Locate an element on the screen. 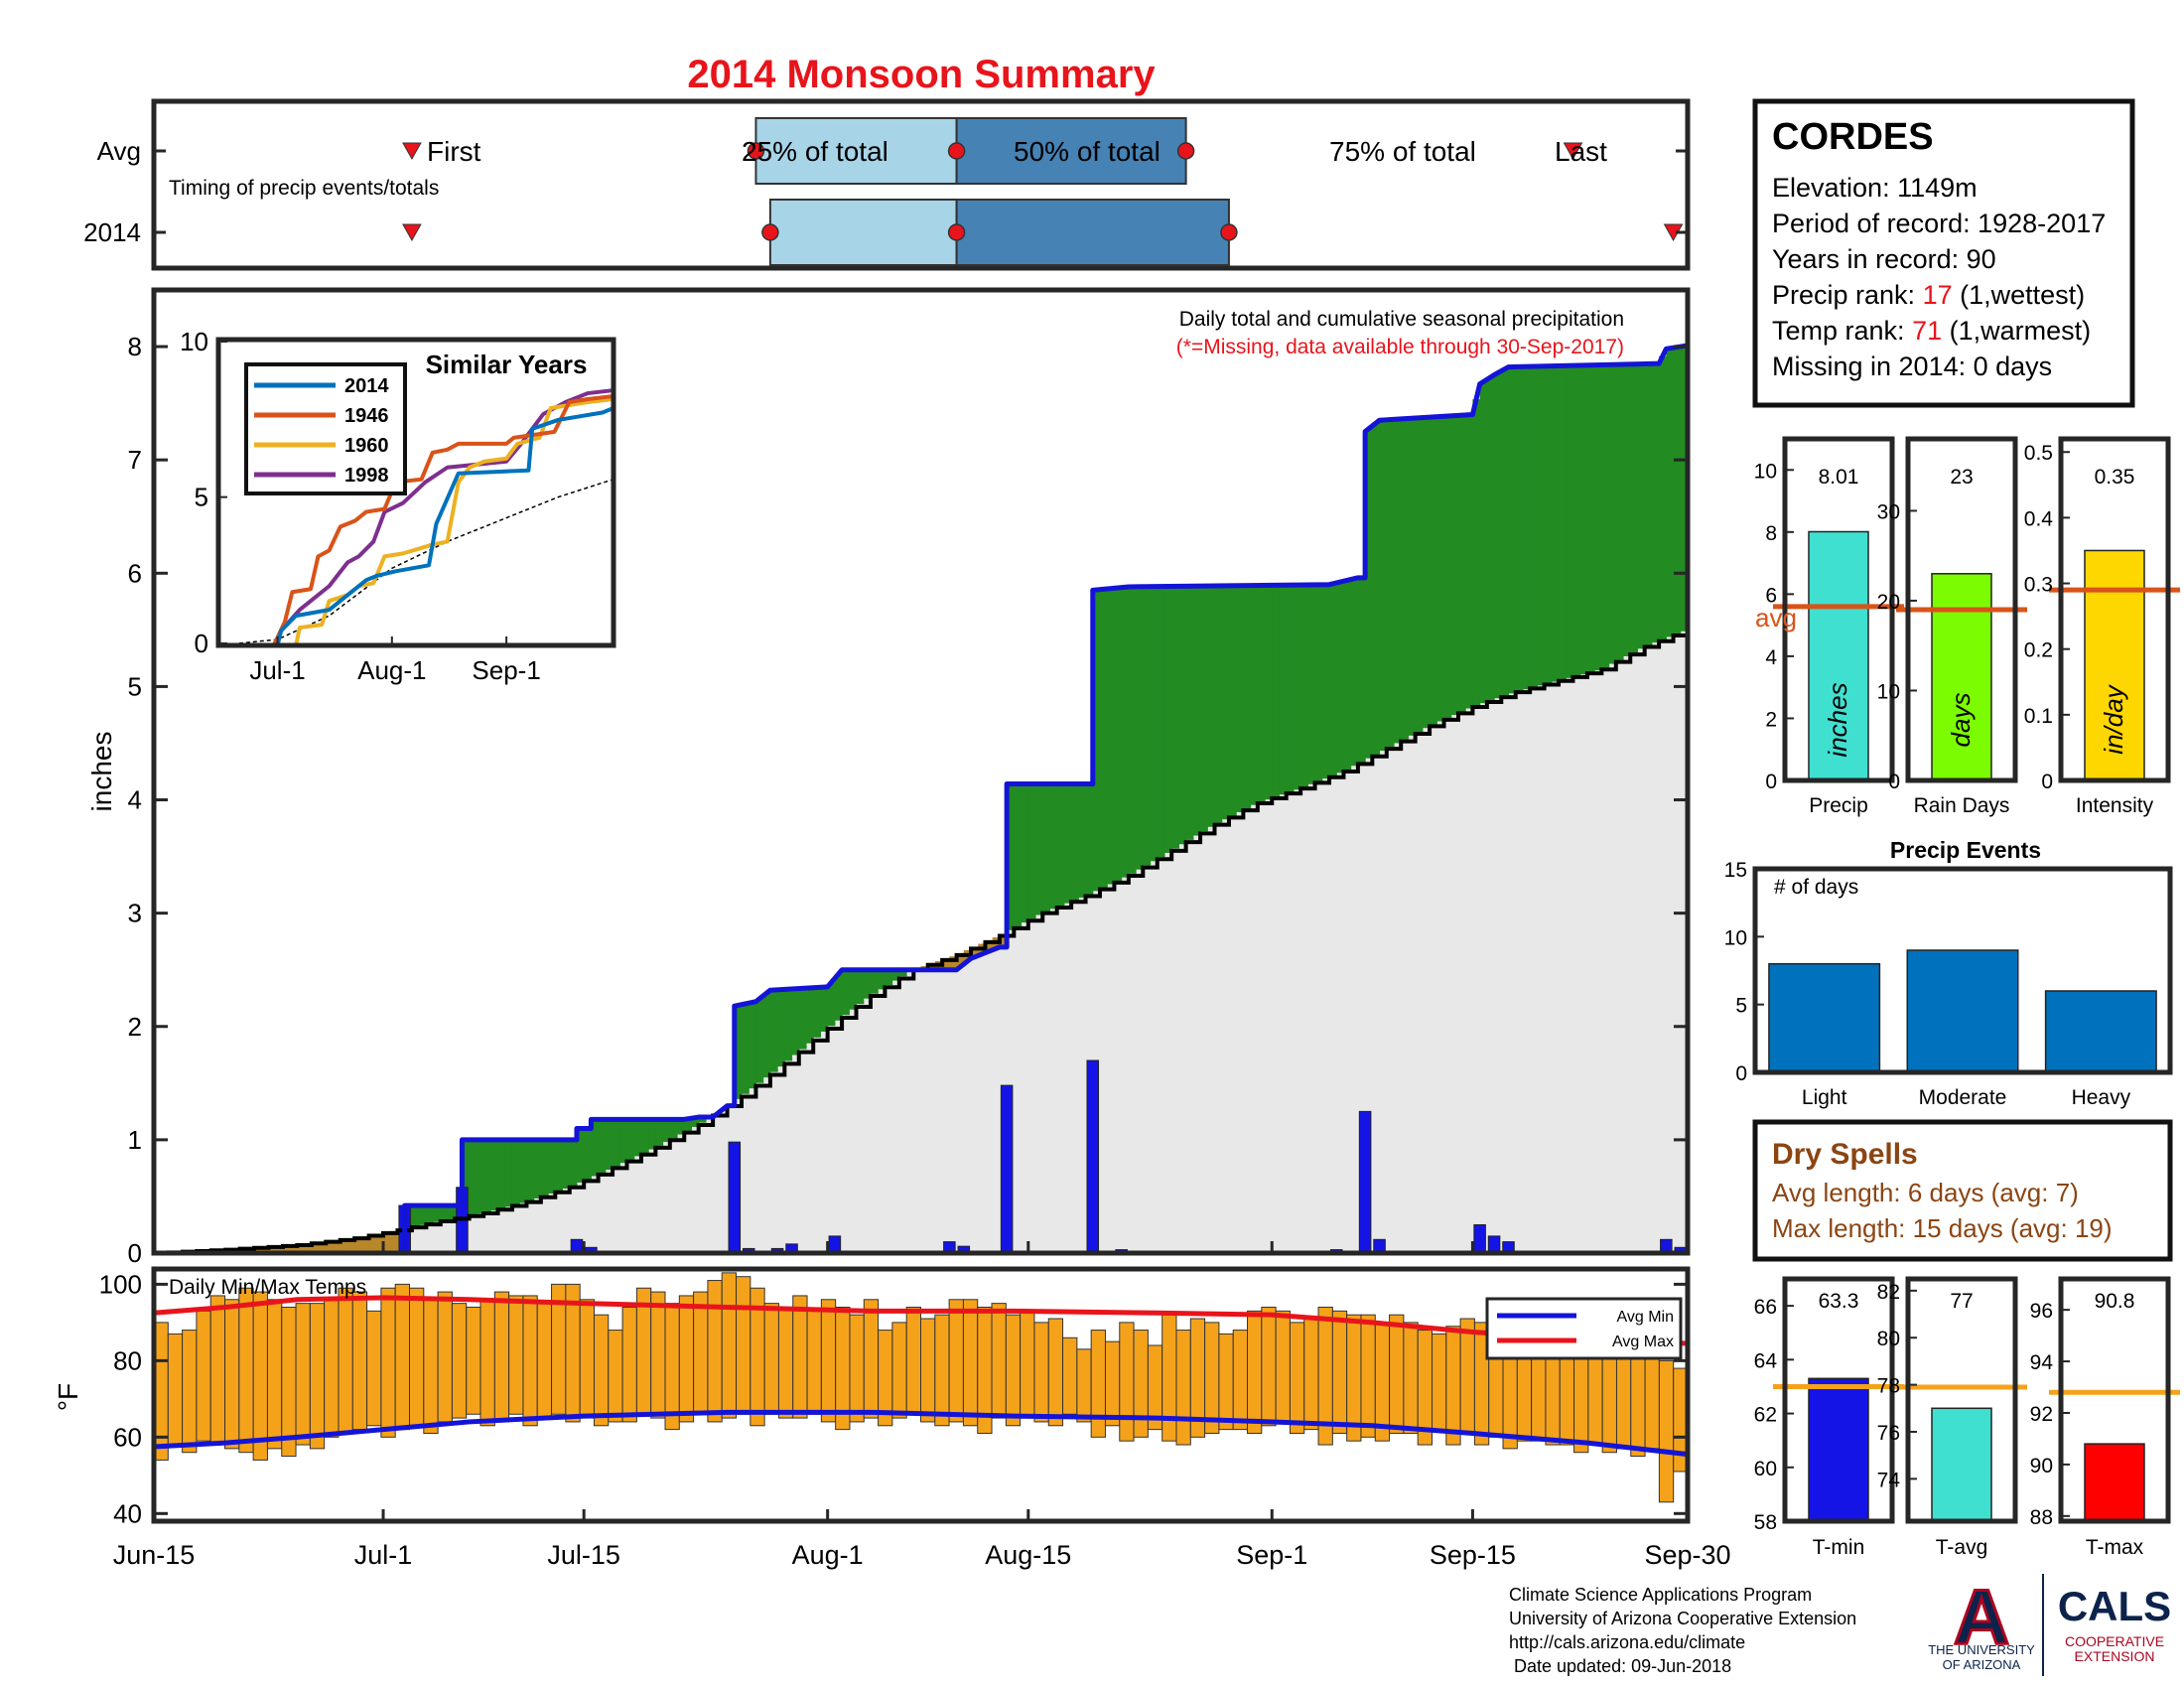 The image size is (2184, 1688). season-value-label: 0.35 is located at coordinates (2115, 477).